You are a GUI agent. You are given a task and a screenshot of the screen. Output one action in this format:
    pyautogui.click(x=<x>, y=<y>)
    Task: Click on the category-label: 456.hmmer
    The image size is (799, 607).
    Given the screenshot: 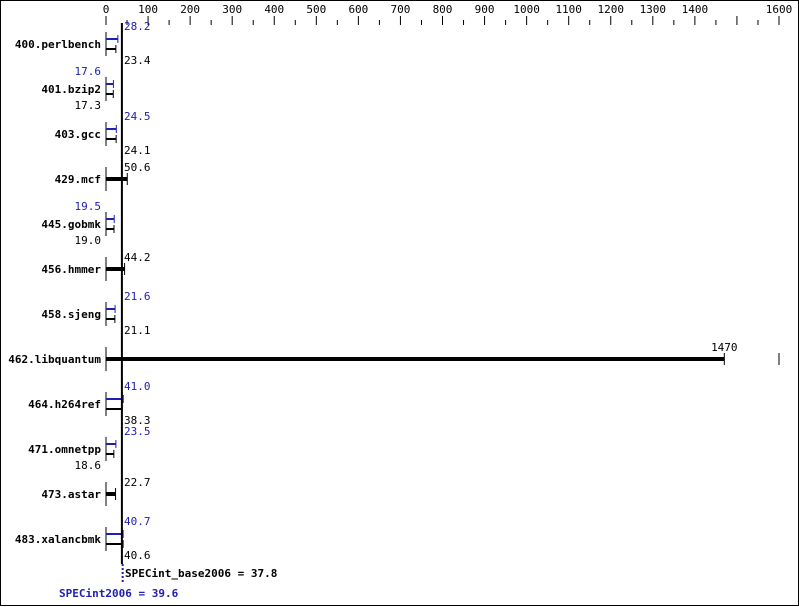 What is the action you would take?
    pyautogui.click(x=71, y=269)
    